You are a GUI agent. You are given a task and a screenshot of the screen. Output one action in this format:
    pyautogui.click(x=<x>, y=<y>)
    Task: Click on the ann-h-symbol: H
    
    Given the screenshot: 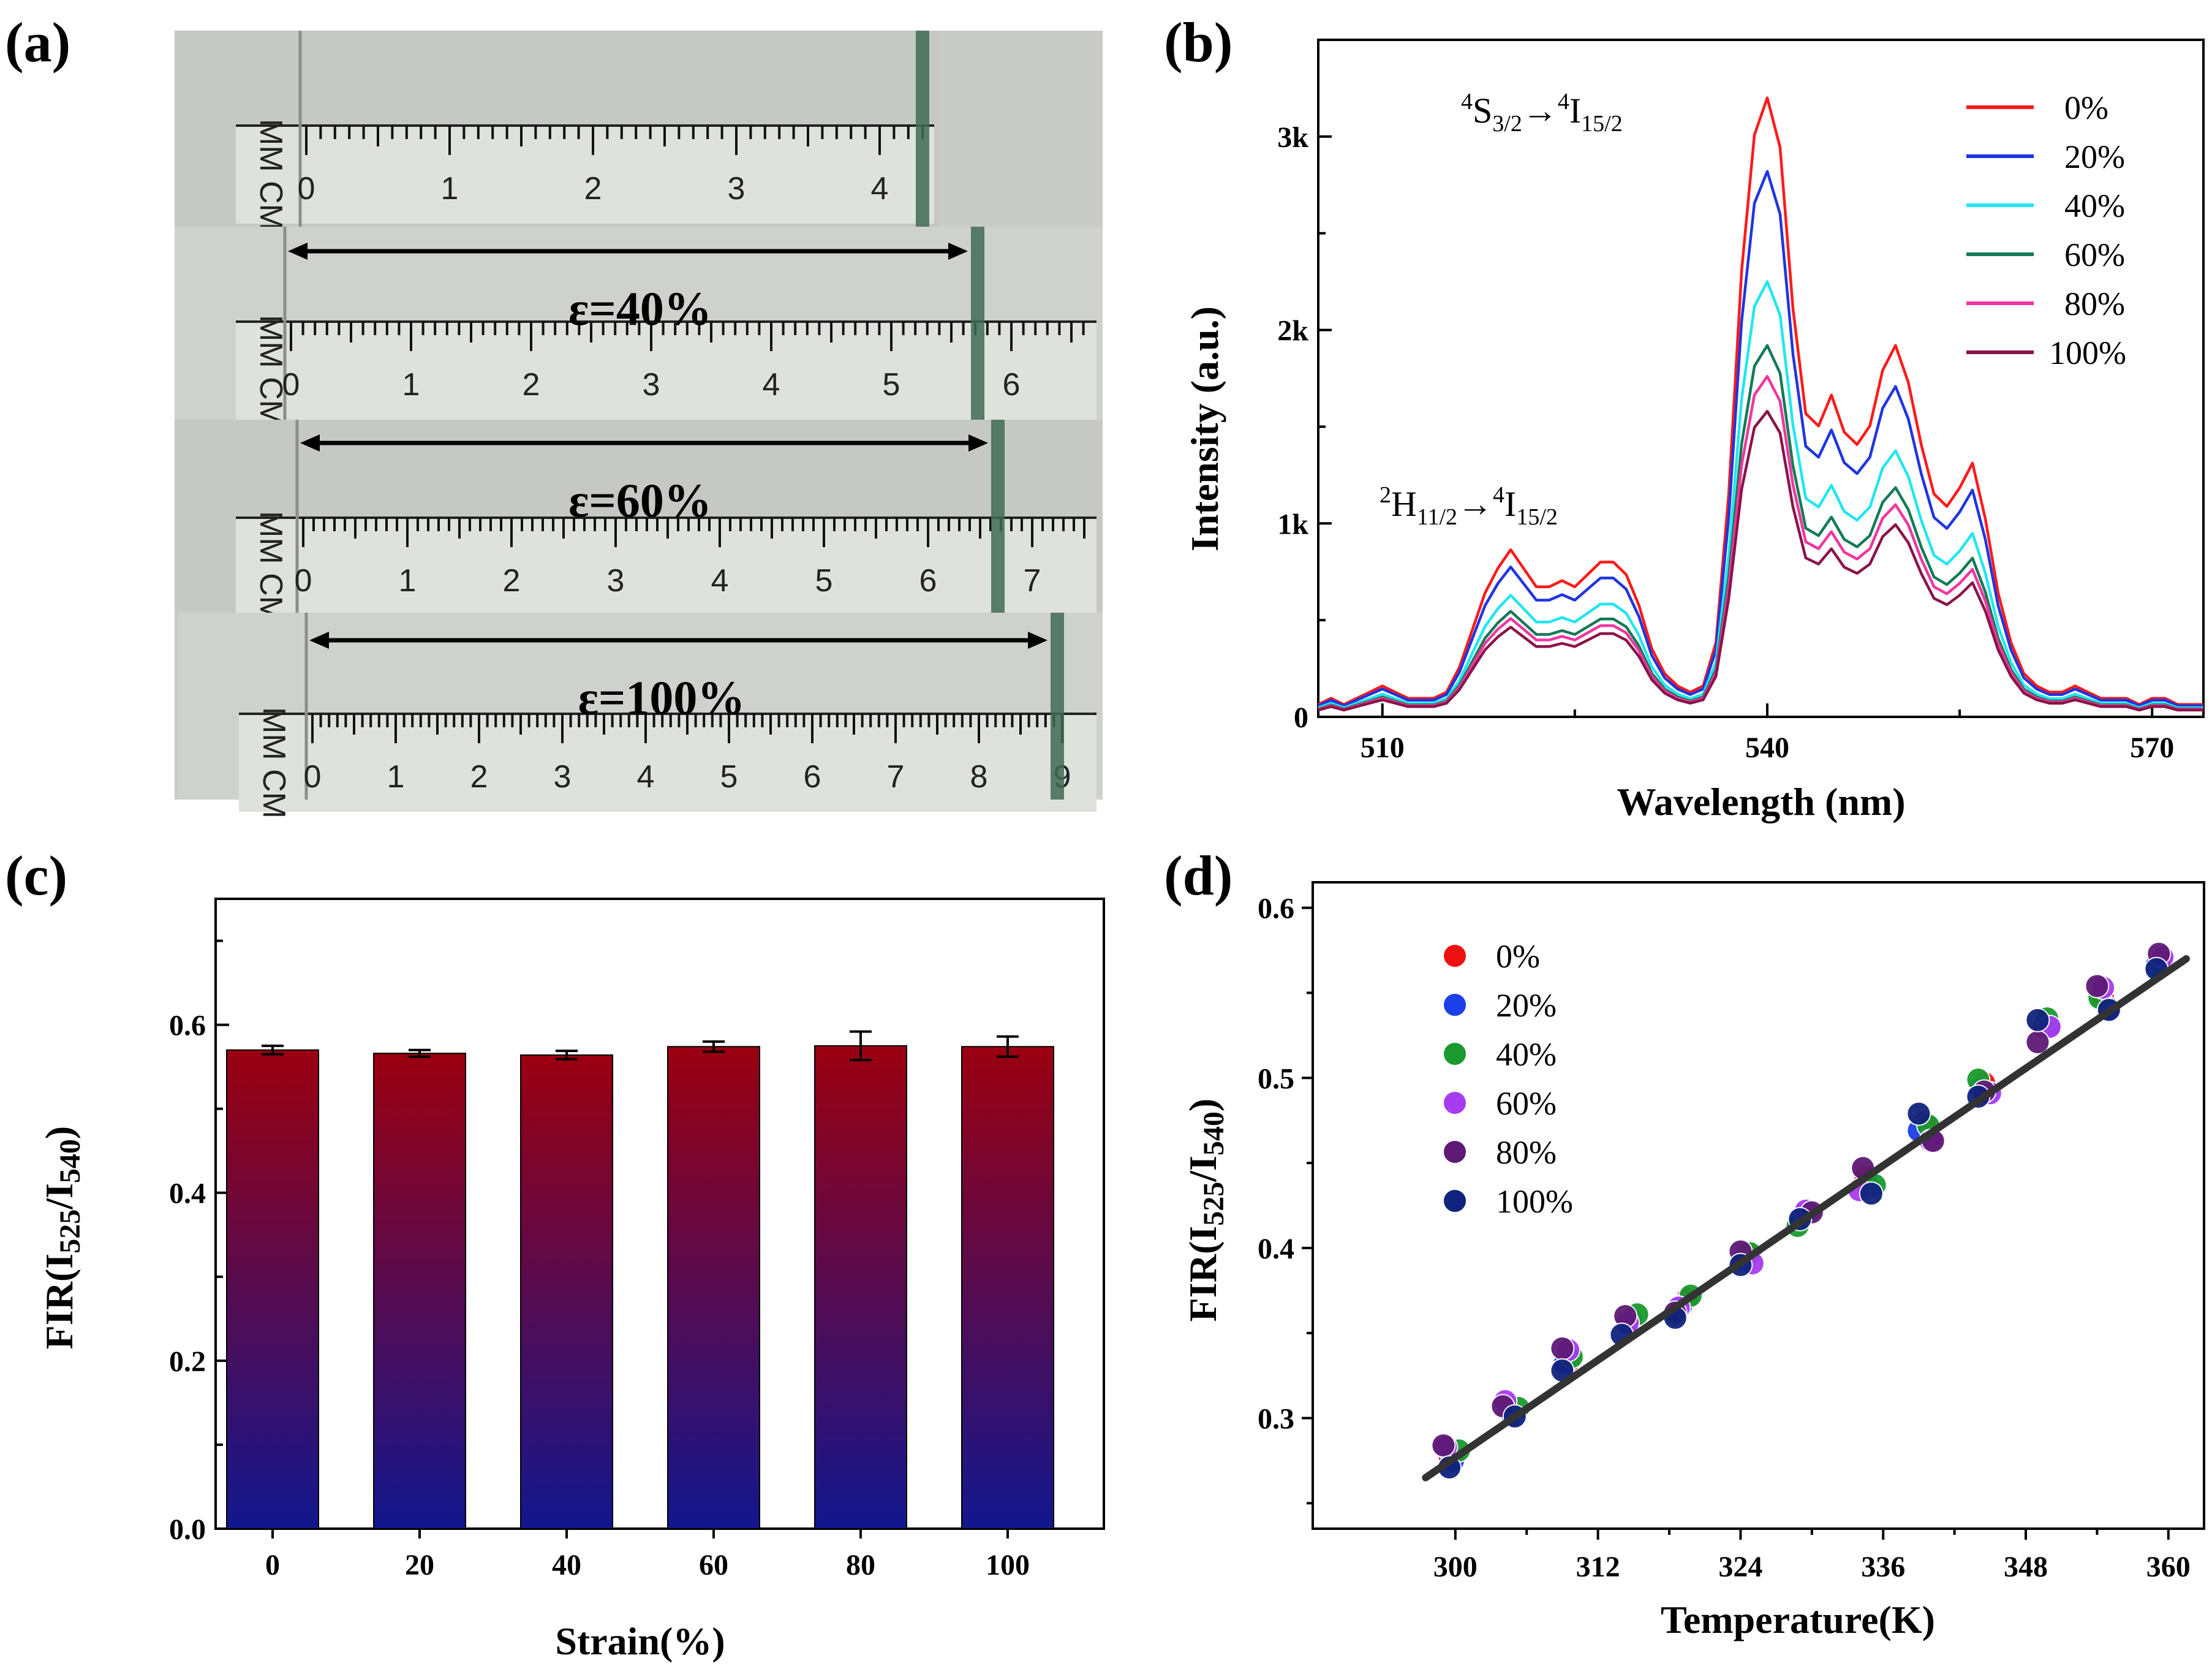 What is the action you would take?
    pyautogui.click(x=1404, y=504)
    